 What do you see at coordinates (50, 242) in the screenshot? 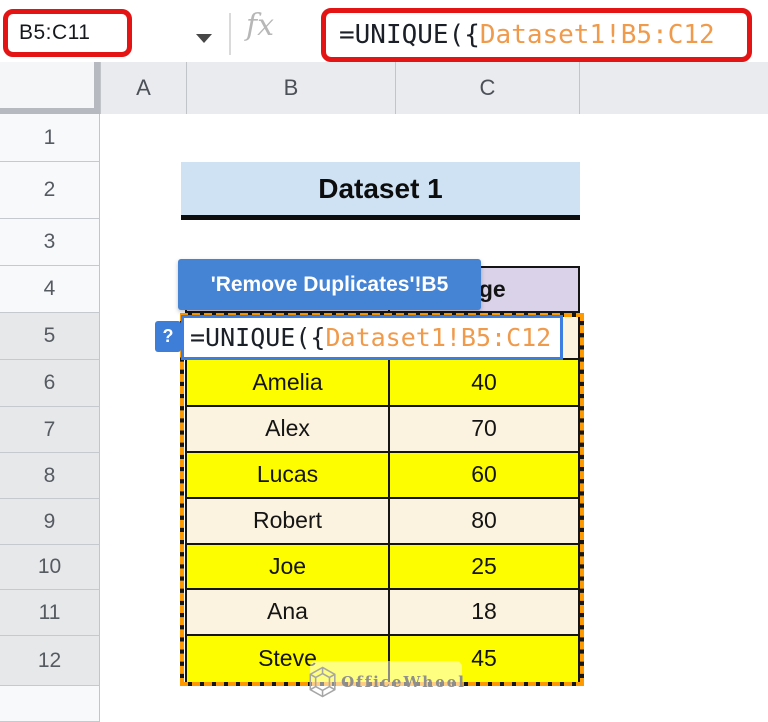
I see `row-header-3: 3` at bounding box center [50, 242].